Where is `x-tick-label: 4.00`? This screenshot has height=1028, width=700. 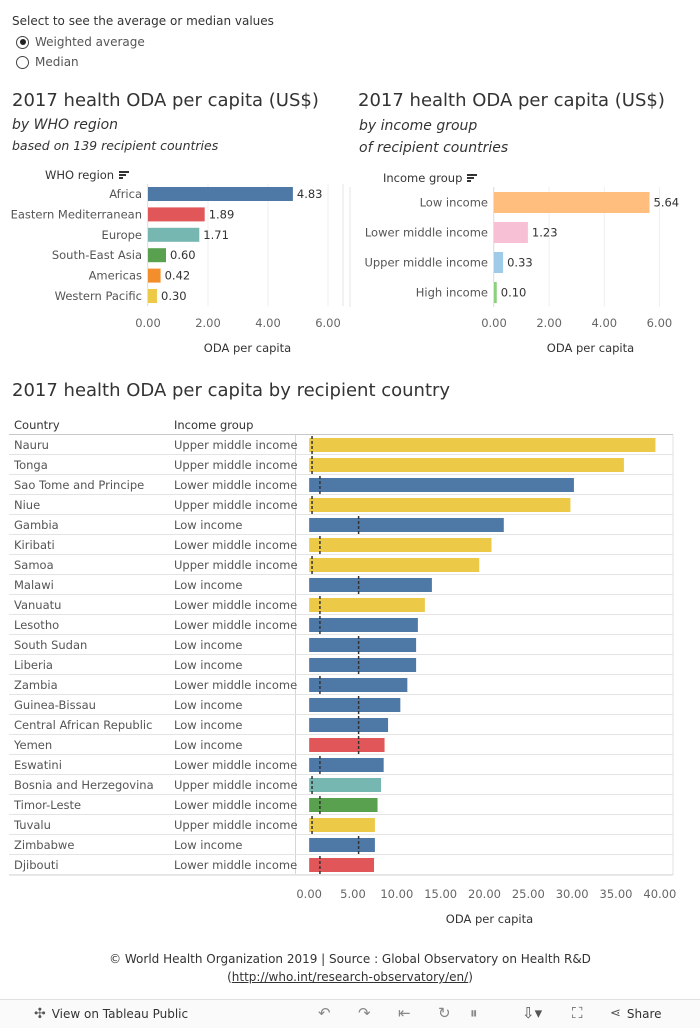 x-tick-label: 4.00 is located at coordinates (268, 323).